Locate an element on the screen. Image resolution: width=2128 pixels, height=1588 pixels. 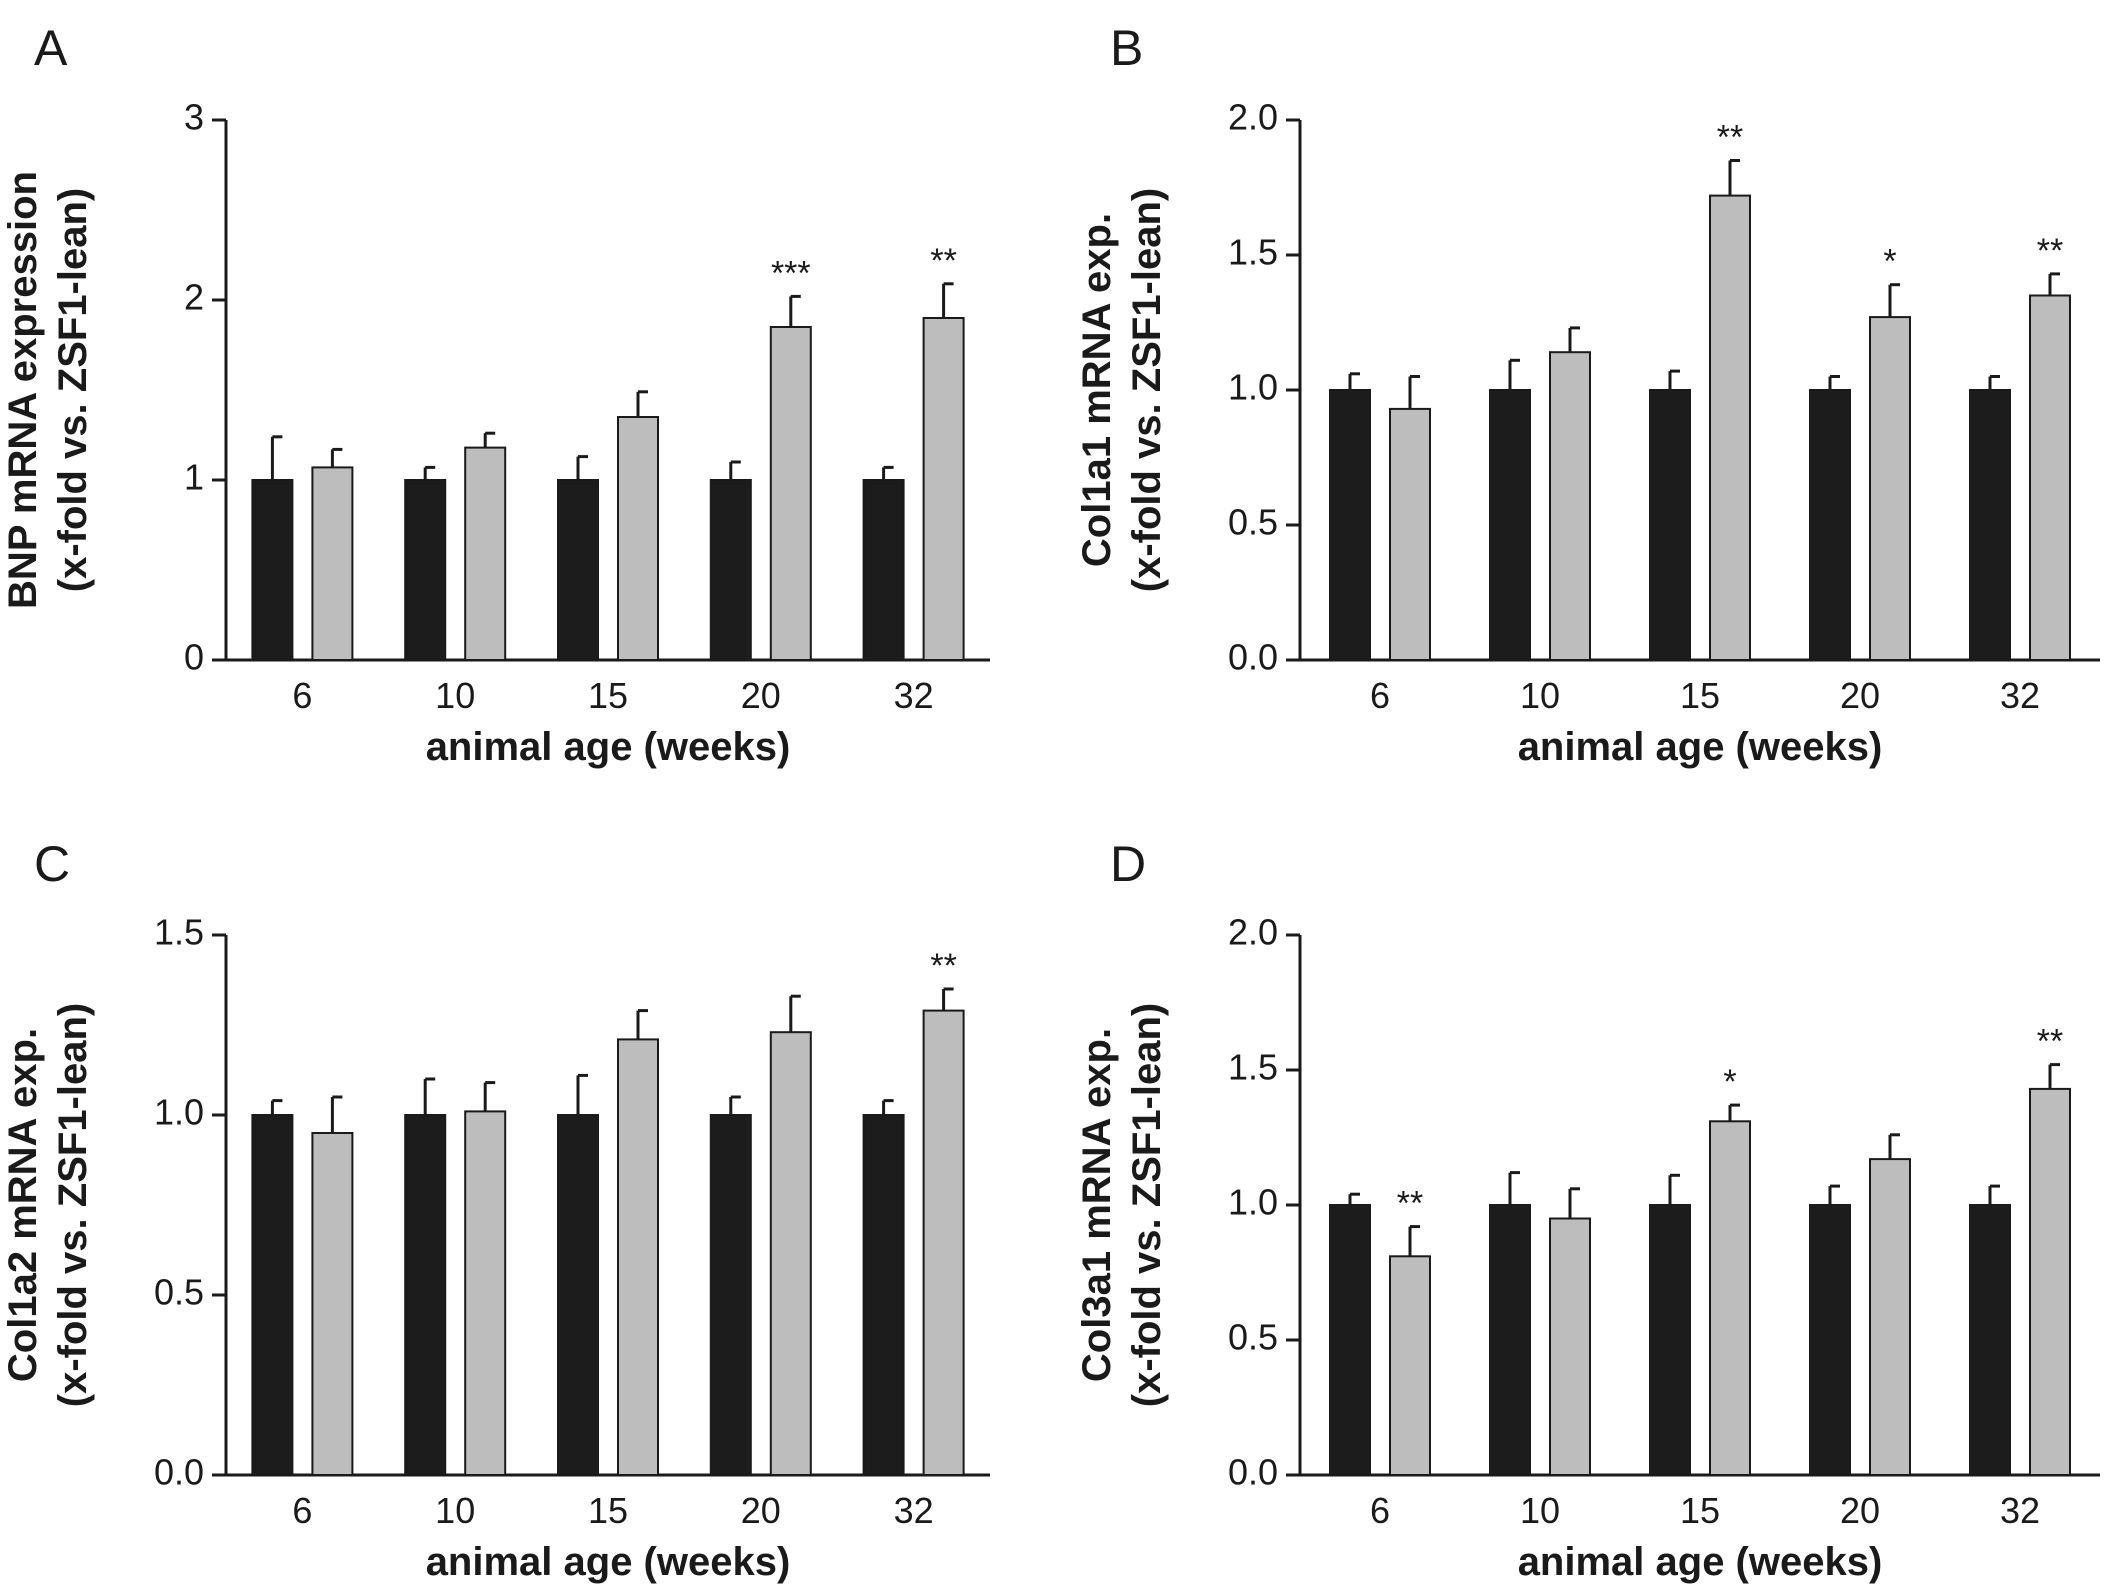
significance-label: *** is located at coordinates (791, 273).